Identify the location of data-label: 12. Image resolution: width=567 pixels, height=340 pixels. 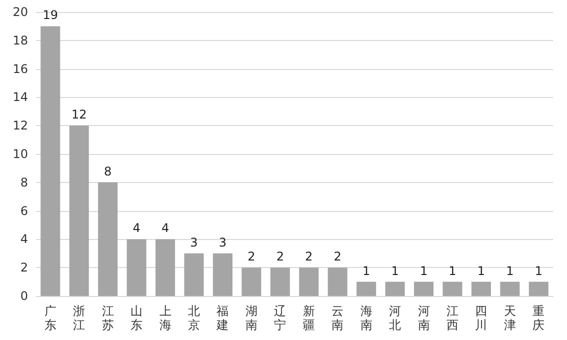
(79, 115).